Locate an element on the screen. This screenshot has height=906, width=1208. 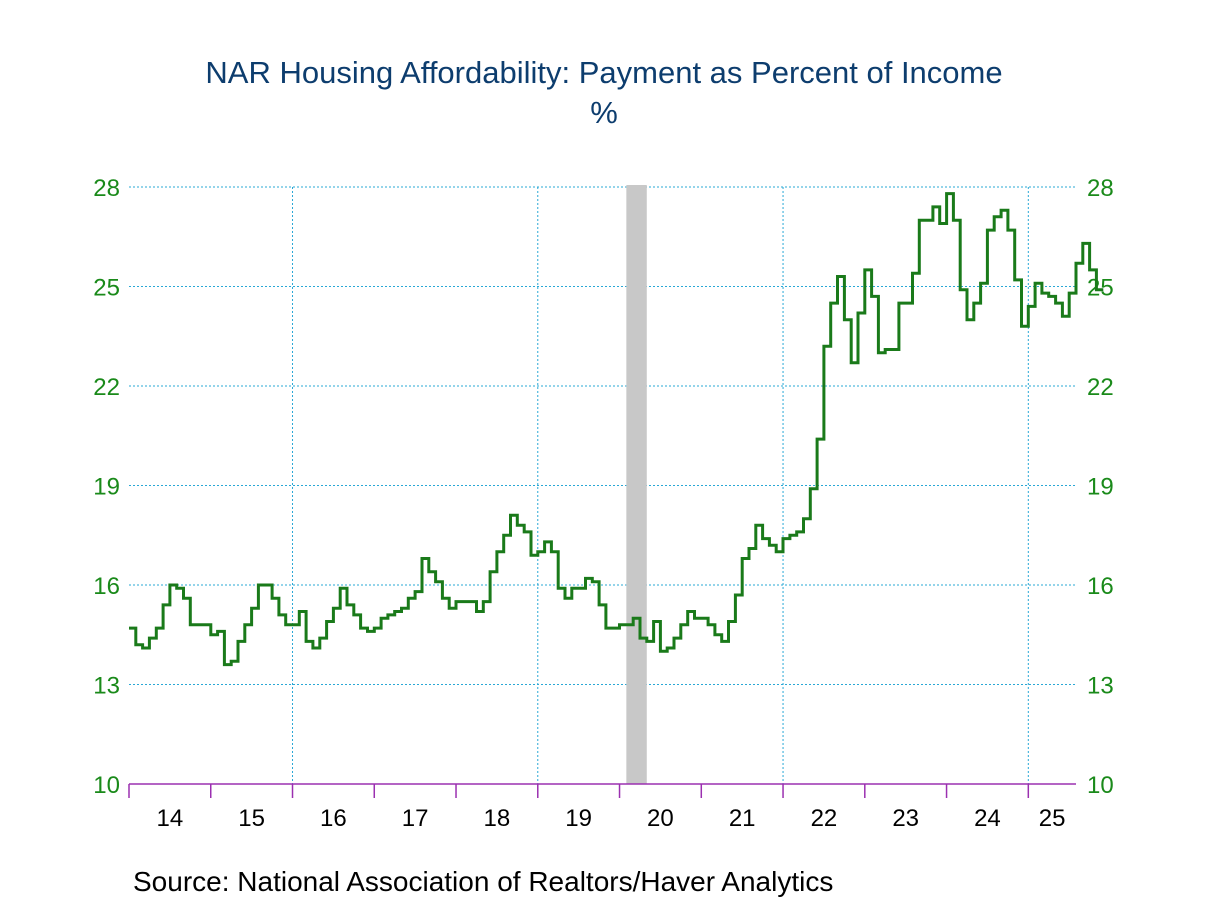
y-tick-label-right: 10 is located at coordinates (1100, 785).